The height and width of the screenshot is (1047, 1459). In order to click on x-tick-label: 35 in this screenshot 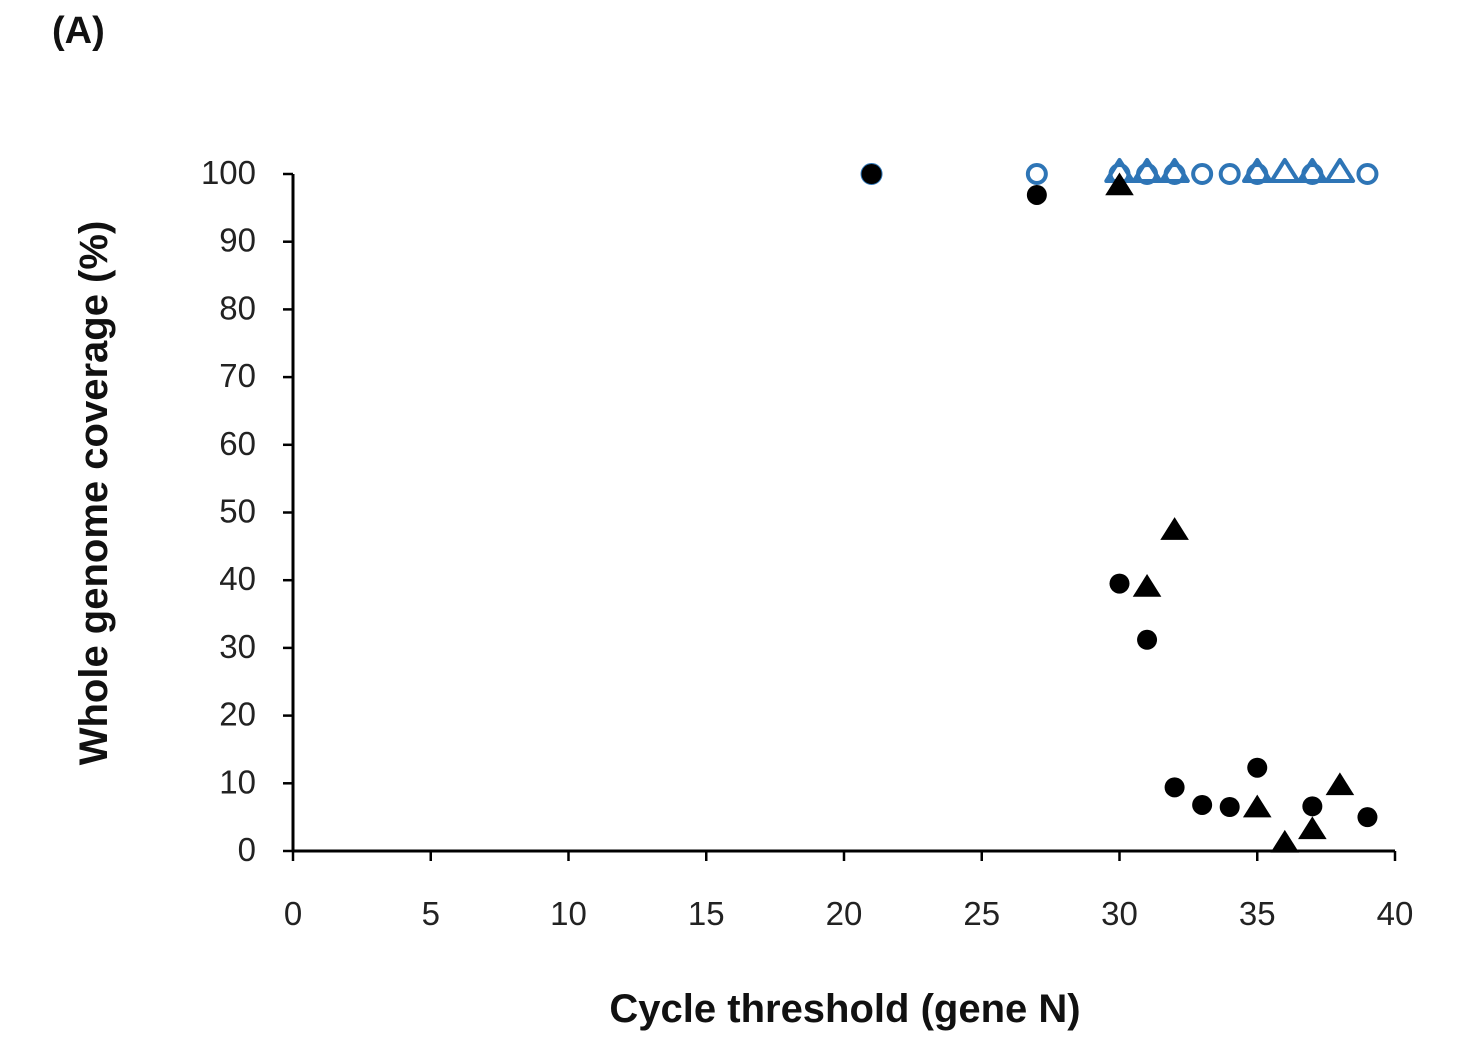, I will do `click(1257, 913)`.